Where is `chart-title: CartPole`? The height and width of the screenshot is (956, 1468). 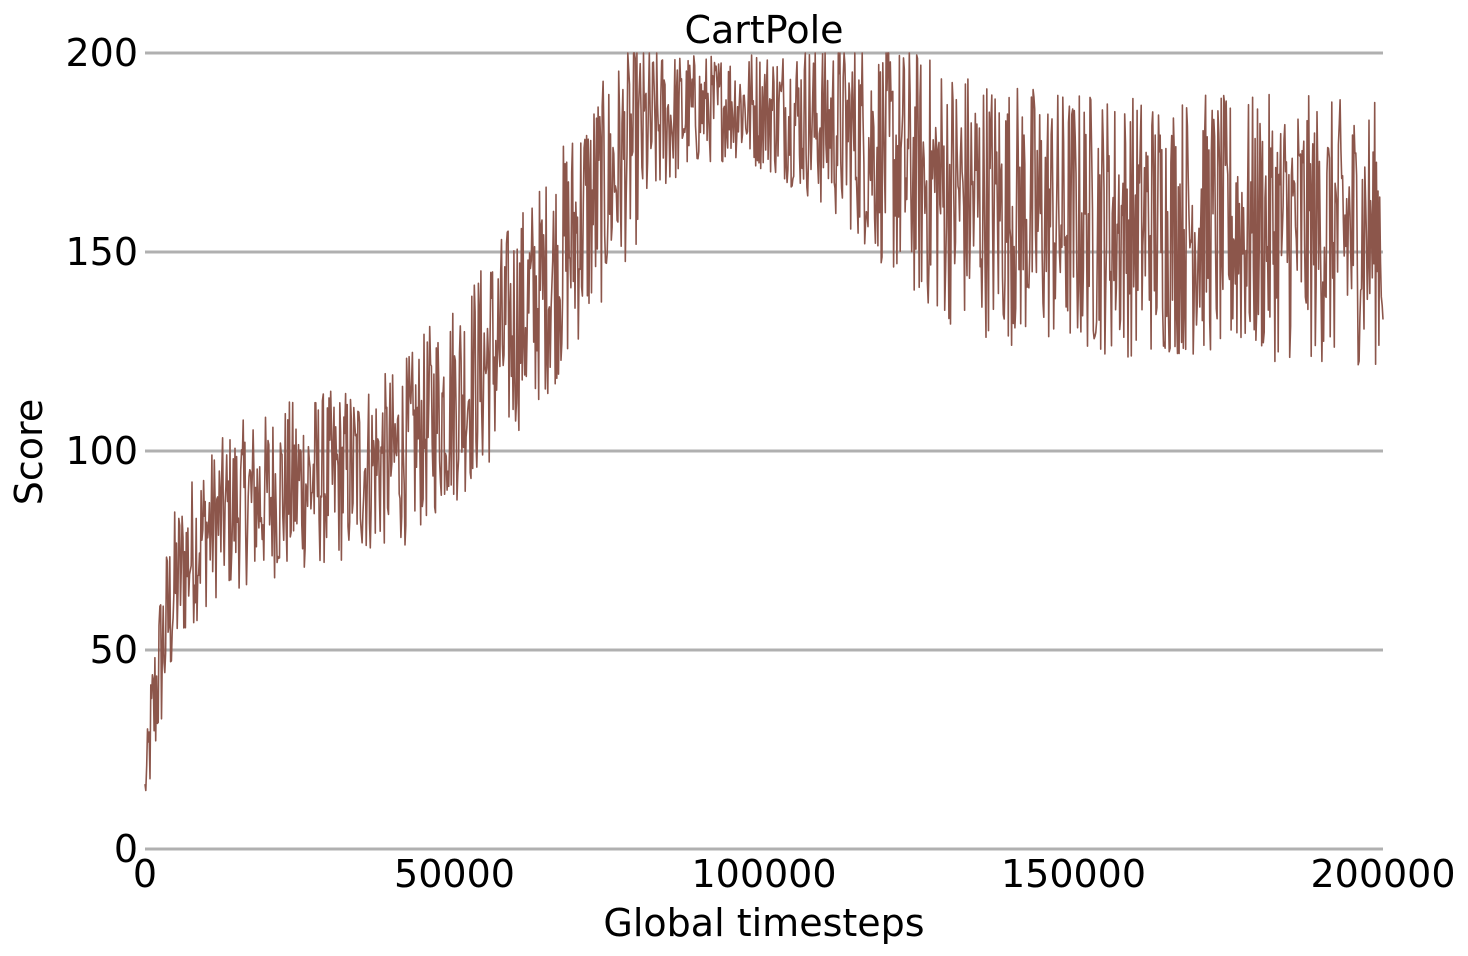
chart-title: CartPole is located at coordinates (763, 30).